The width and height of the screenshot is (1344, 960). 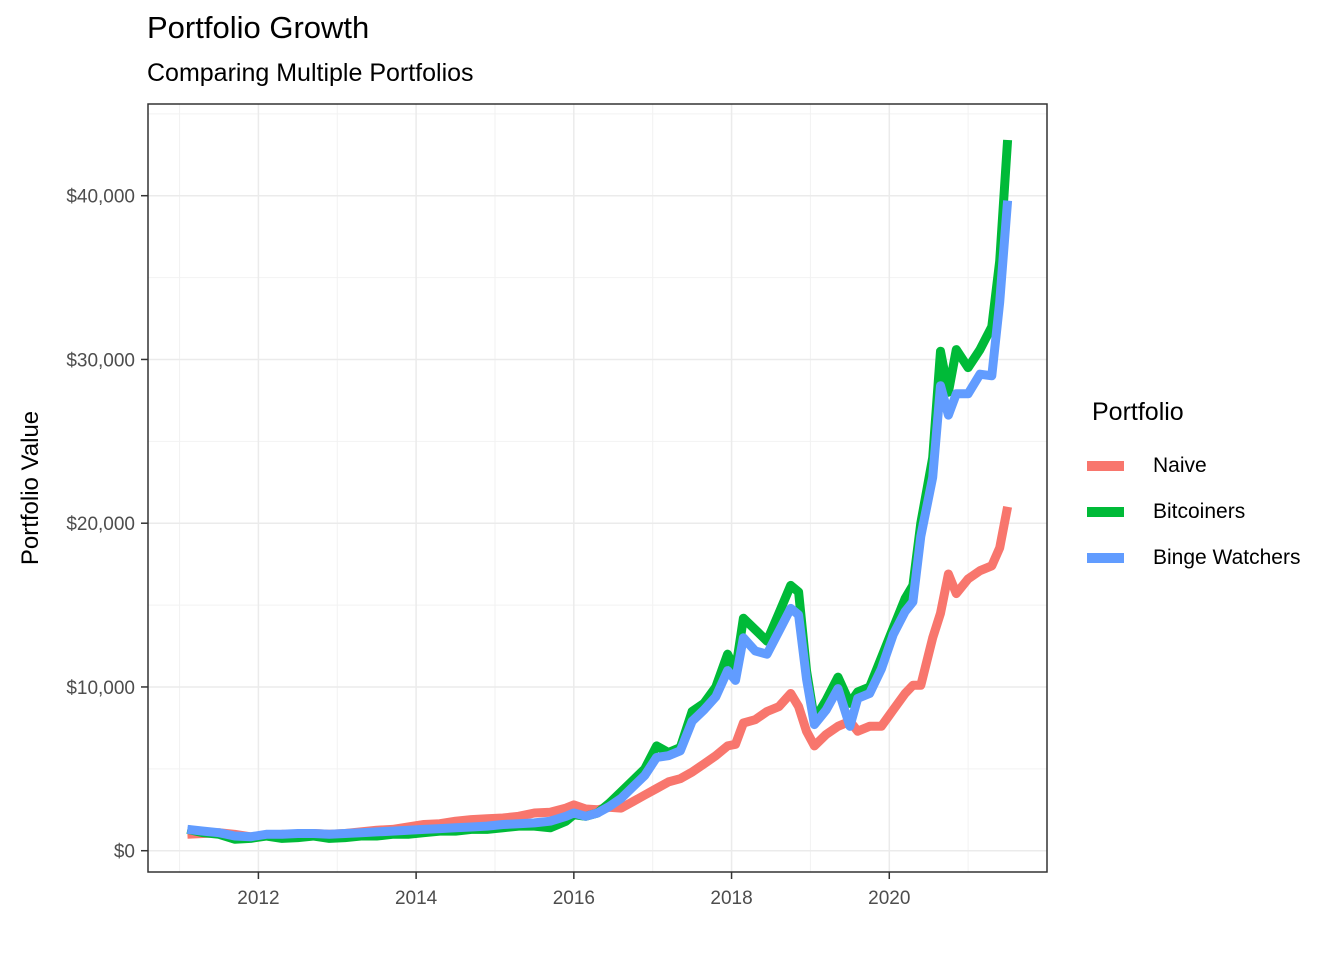 I want to click on chart-title: Portfolio Growth, so click(x=258, y=27).